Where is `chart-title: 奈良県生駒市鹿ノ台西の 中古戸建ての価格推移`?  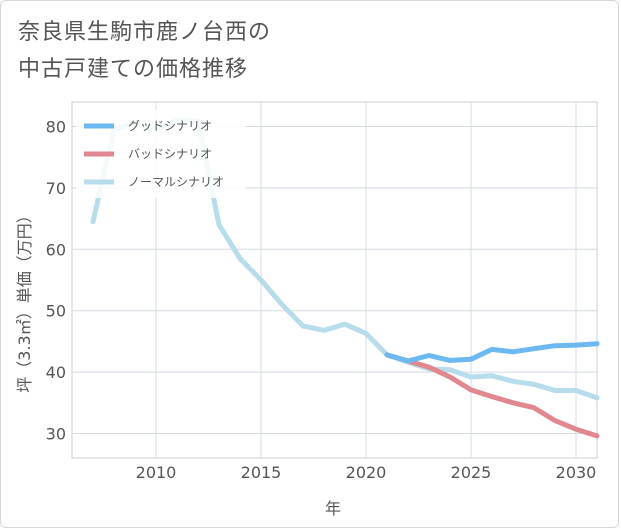 chart-title: 奈良県生駒市鹿ノ台西の 中古戸建ての価格推移 is located at coordinates (144, 51).